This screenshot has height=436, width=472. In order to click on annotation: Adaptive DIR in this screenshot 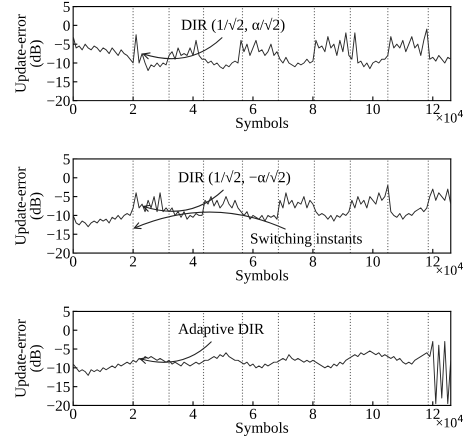, I will do `click(221, 330)`.